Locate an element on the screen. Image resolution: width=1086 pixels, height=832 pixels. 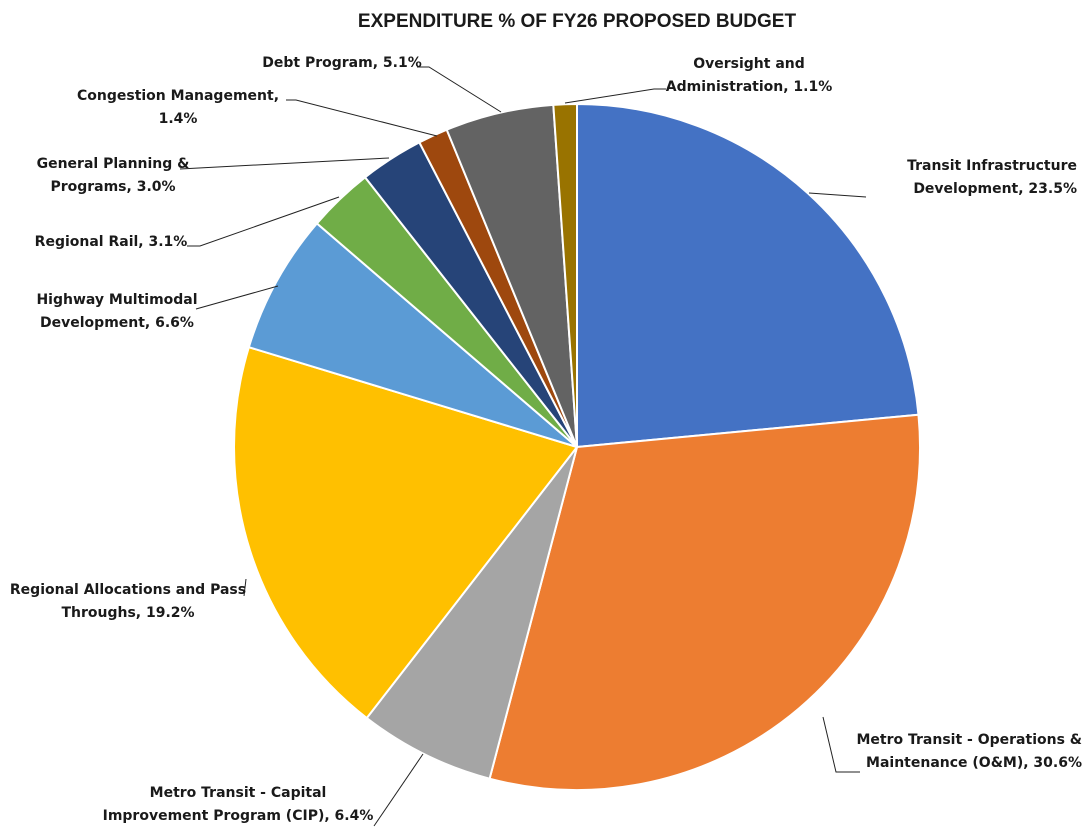
slice-label-6: Regional Rail, 3.1% is located at coordinates (111, 242).